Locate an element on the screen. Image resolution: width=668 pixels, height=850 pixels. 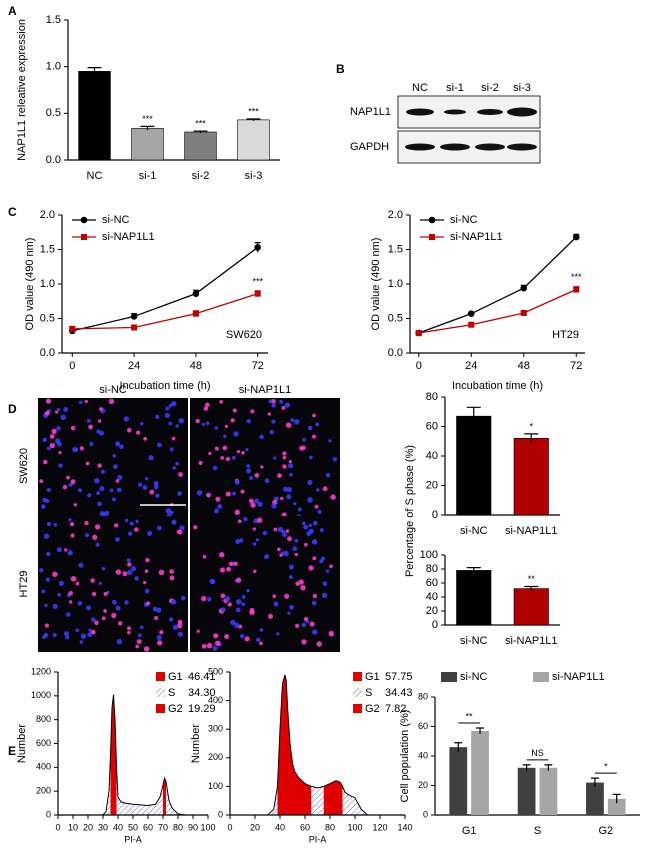
panel-label: A is located at coordinates (12, 11).